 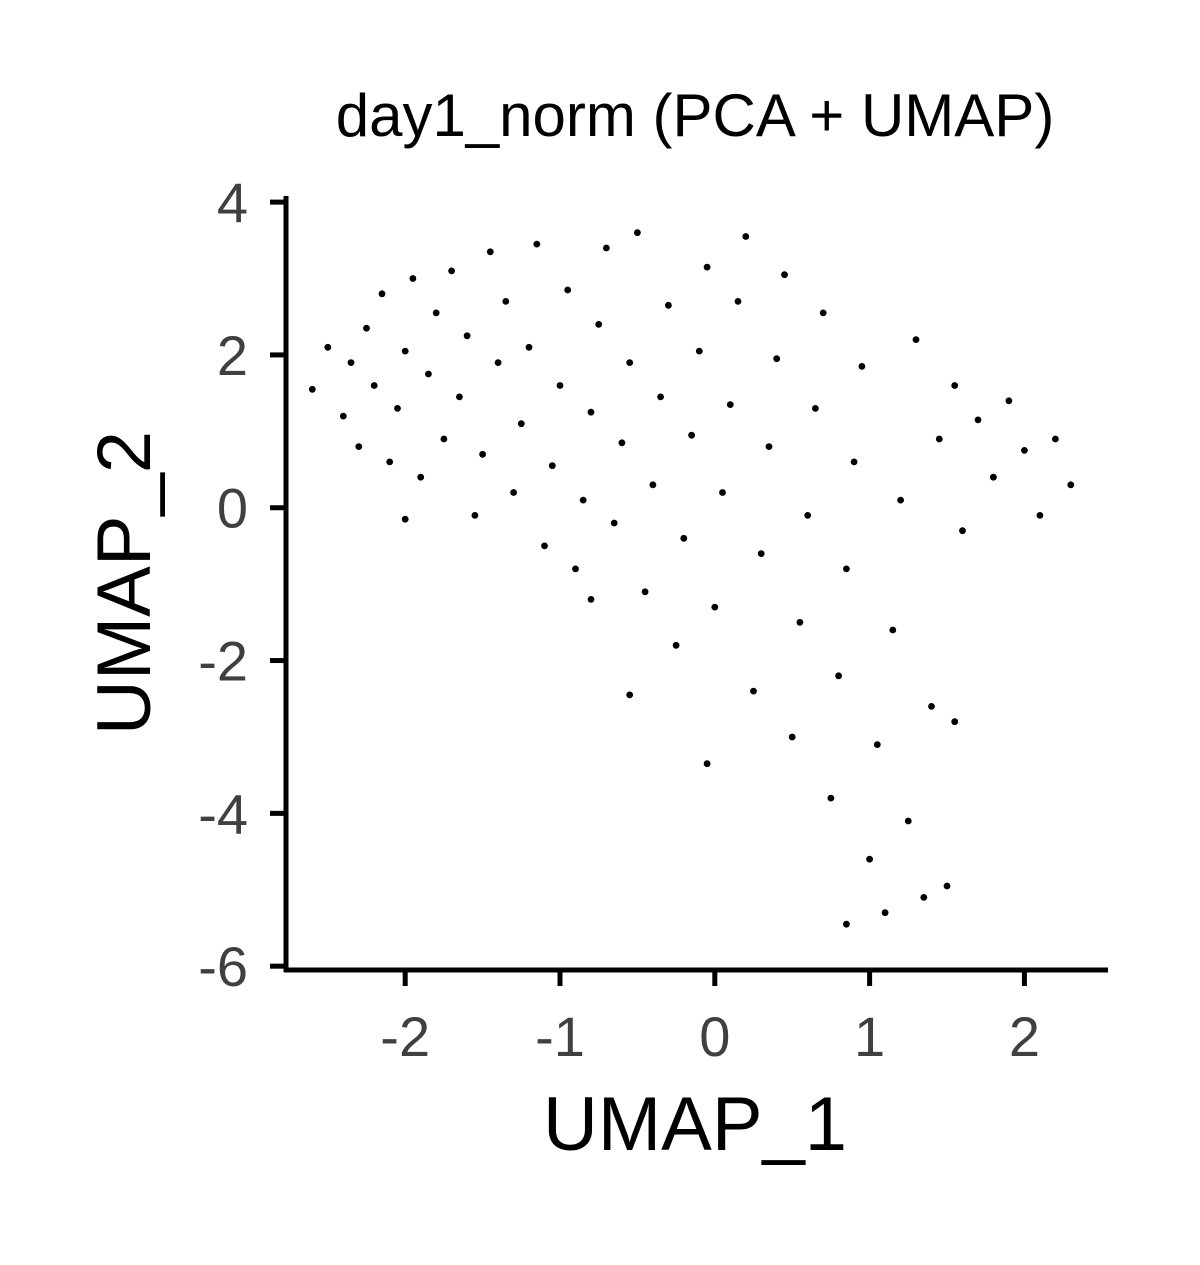 What do you see at coordinates (405, 1036) in the screenshot?
I see `x-tick-label: -2` at bounding box center [405, 1036].